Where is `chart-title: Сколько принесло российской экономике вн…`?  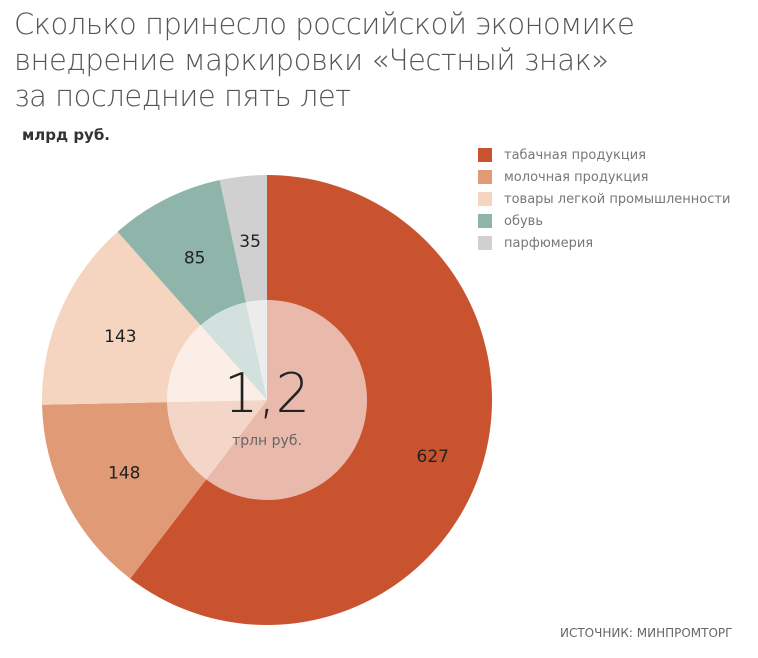
chart-title: Сколько принесло российской экономике вн… is located at coordinates (324, 60).